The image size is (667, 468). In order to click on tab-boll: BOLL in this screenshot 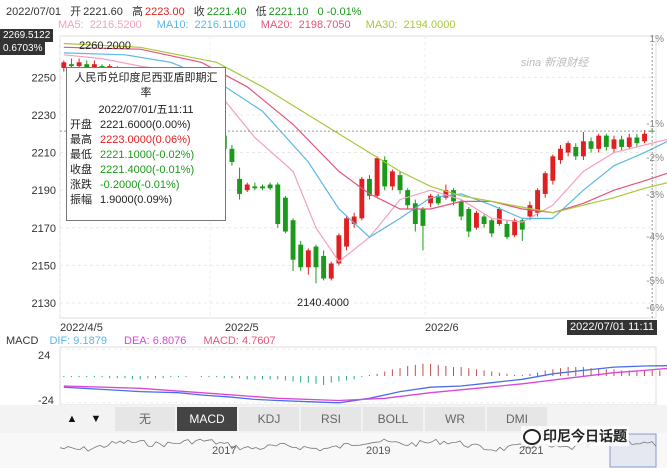, I will do `click(393, 419)`.